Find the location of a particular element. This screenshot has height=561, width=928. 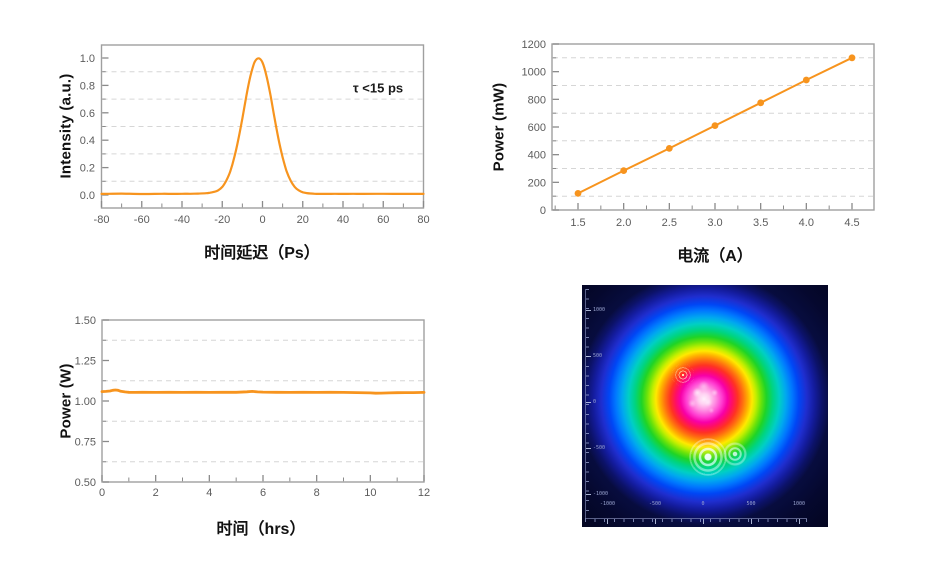

beam-y-axis-line is located at coordinates (585, 404).